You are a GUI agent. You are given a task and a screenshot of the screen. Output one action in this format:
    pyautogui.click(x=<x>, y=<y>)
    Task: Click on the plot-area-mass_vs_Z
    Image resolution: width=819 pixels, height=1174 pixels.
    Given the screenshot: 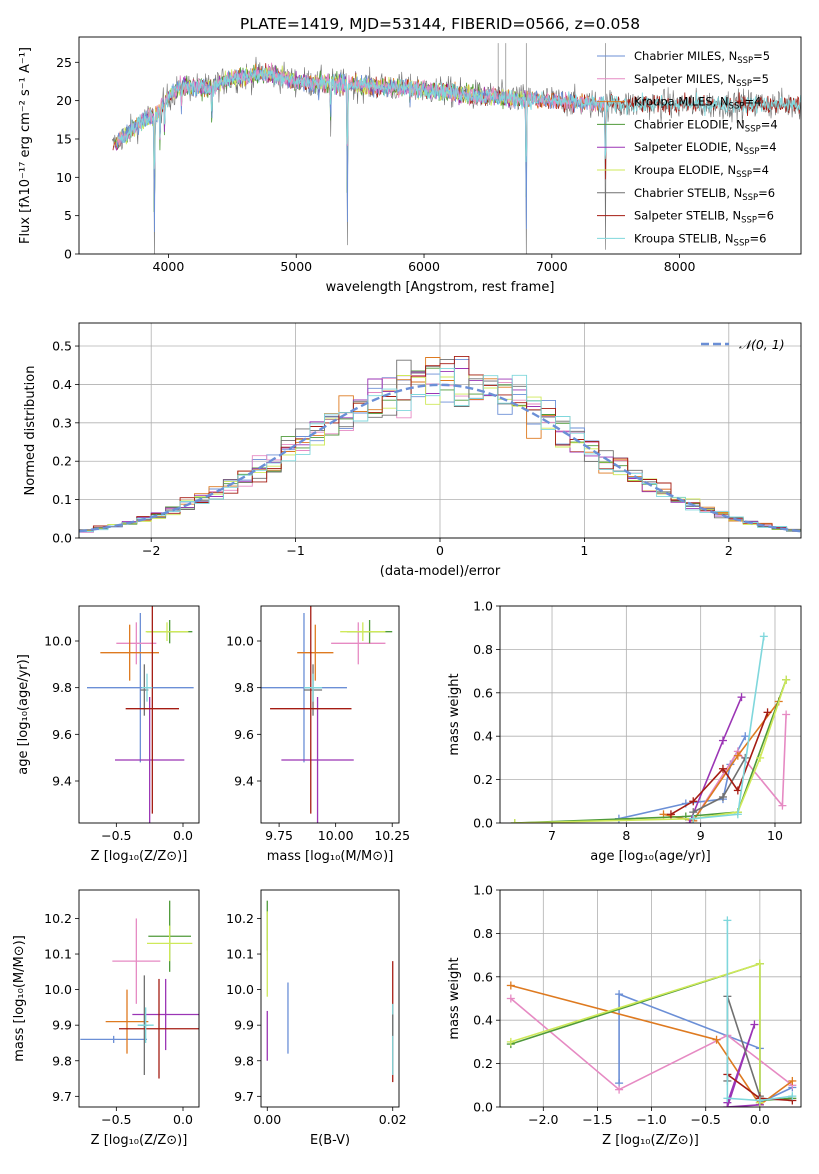 What is the action you would take?
    pyautogui.click(x=139, y=989)
    